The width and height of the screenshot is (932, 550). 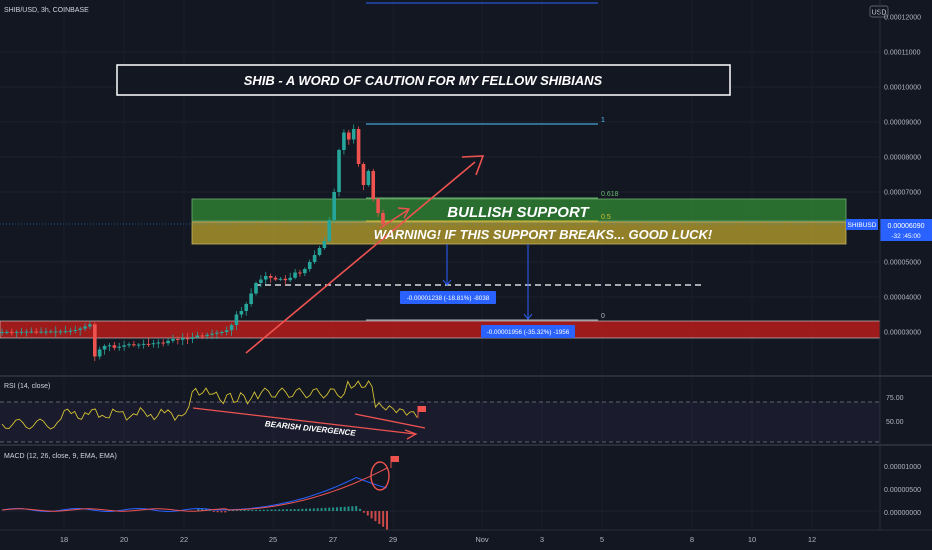 What do you see at coordinates (404, 213) in the screenshot?
I see `small-red-arrow-head` at bounding box center [404, 213].